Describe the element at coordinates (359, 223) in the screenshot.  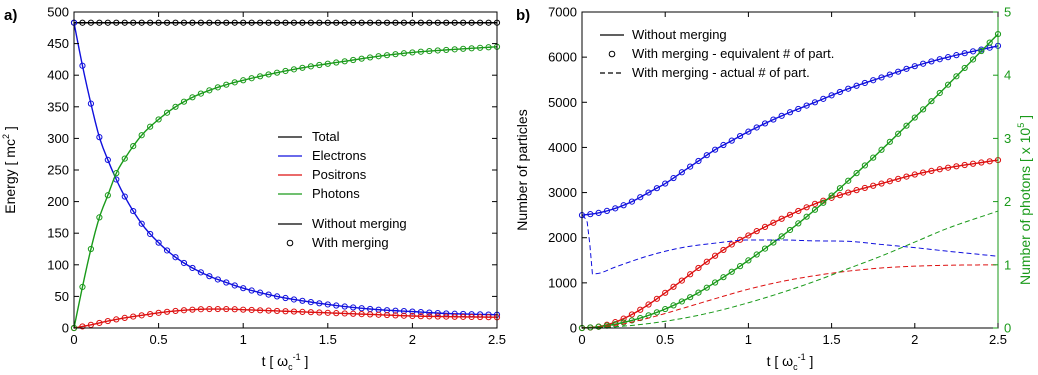
I see `legend-label-without-merging: Without merging` at that location.